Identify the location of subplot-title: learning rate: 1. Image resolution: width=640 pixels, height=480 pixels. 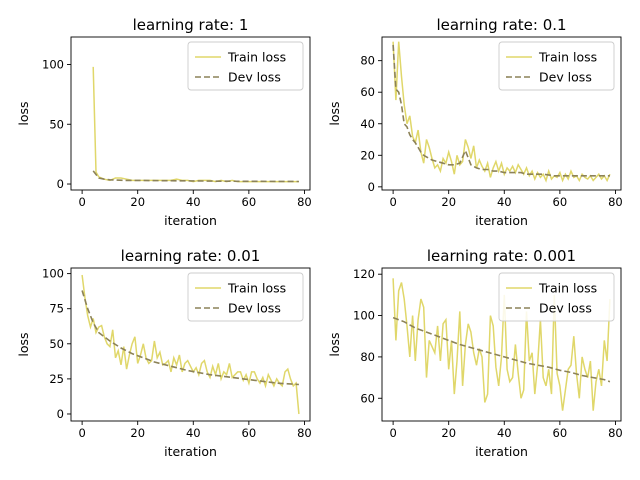
(191, 25).